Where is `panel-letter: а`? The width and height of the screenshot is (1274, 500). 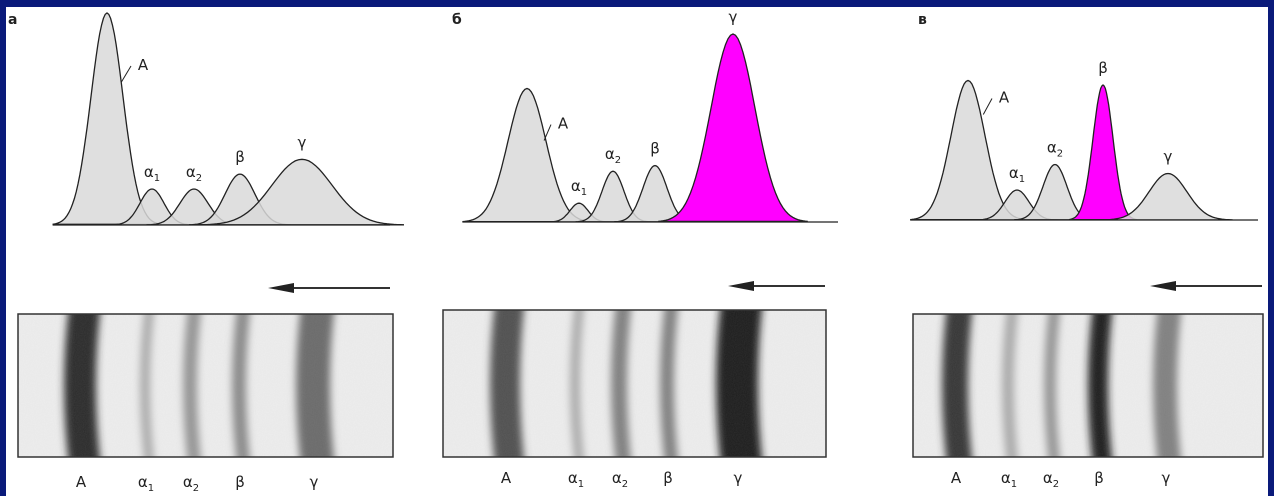 panel-letter: а is located at coordinates (12, 20).